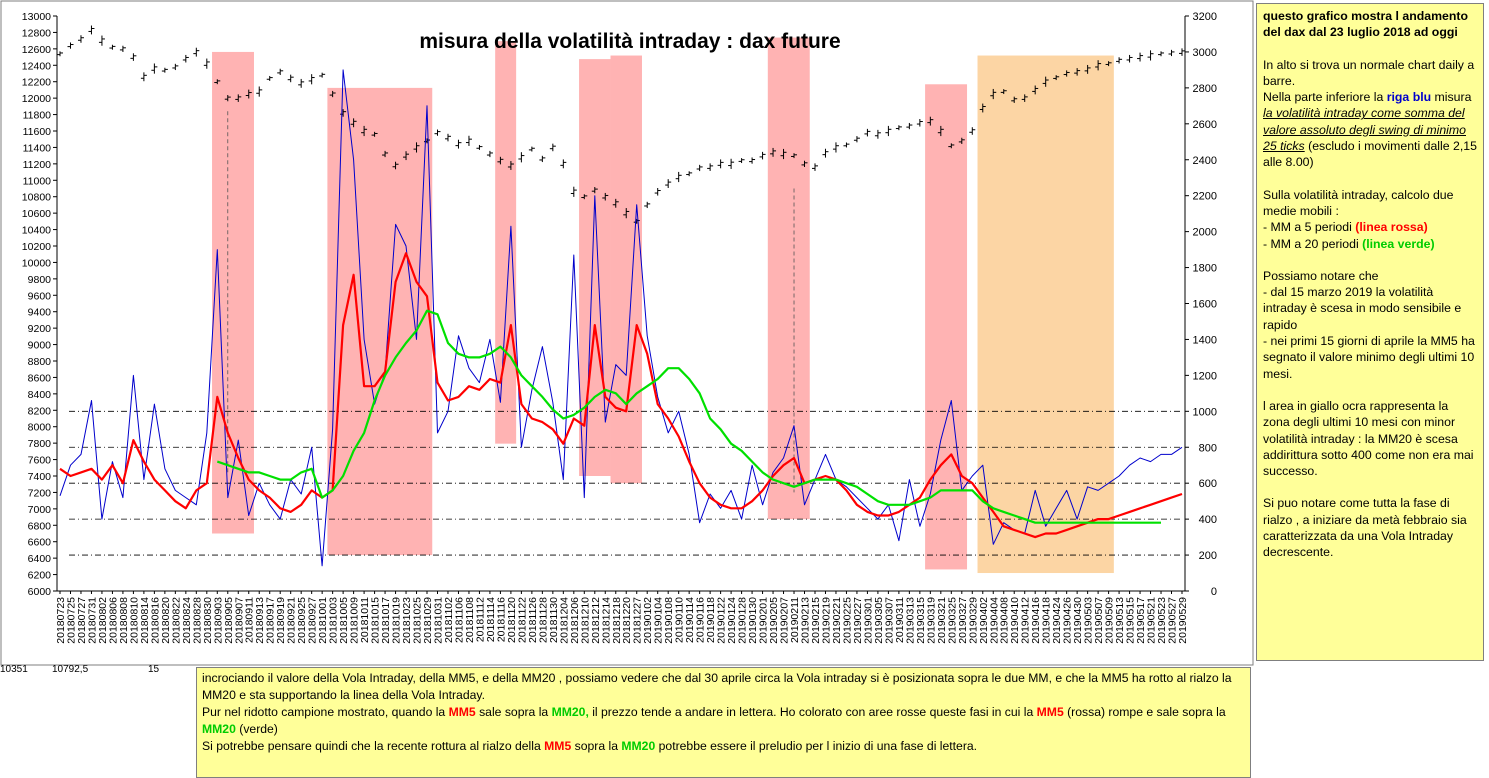 Image resolution: width=1489 pixels, height=778 pixels. I want to click on left-tick-label: 9200, so click(40, 329).